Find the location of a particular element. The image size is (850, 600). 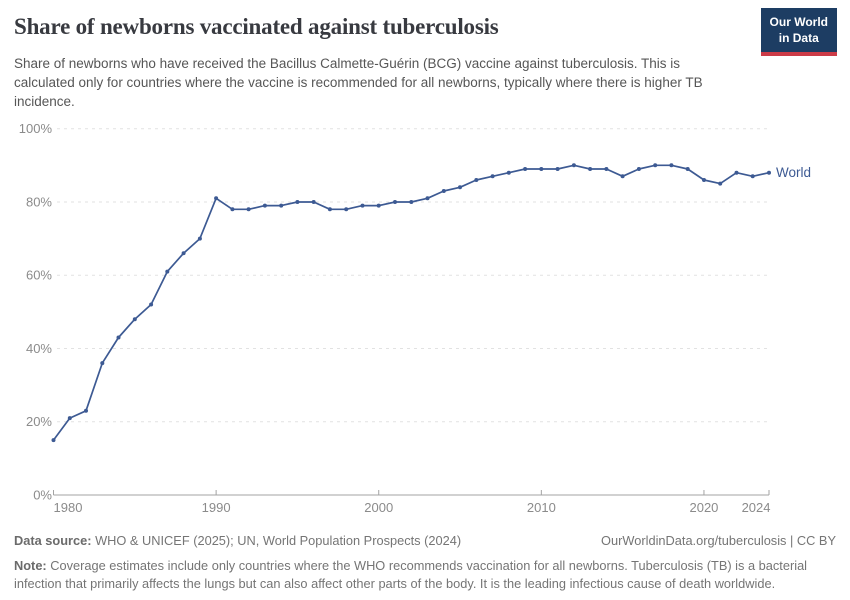

x-axis-tick-label: 2020 is located at coordinates (703, 507).